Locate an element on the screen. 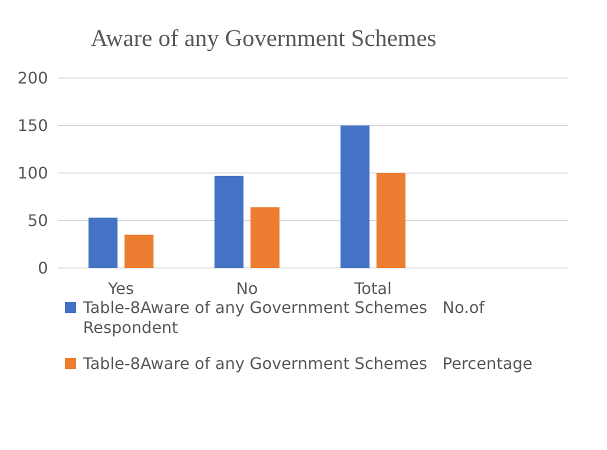 The height and width of the screenshot is (450, 607). chart-title: Aware of any Government Schemes is located at coordinates (263, 39).